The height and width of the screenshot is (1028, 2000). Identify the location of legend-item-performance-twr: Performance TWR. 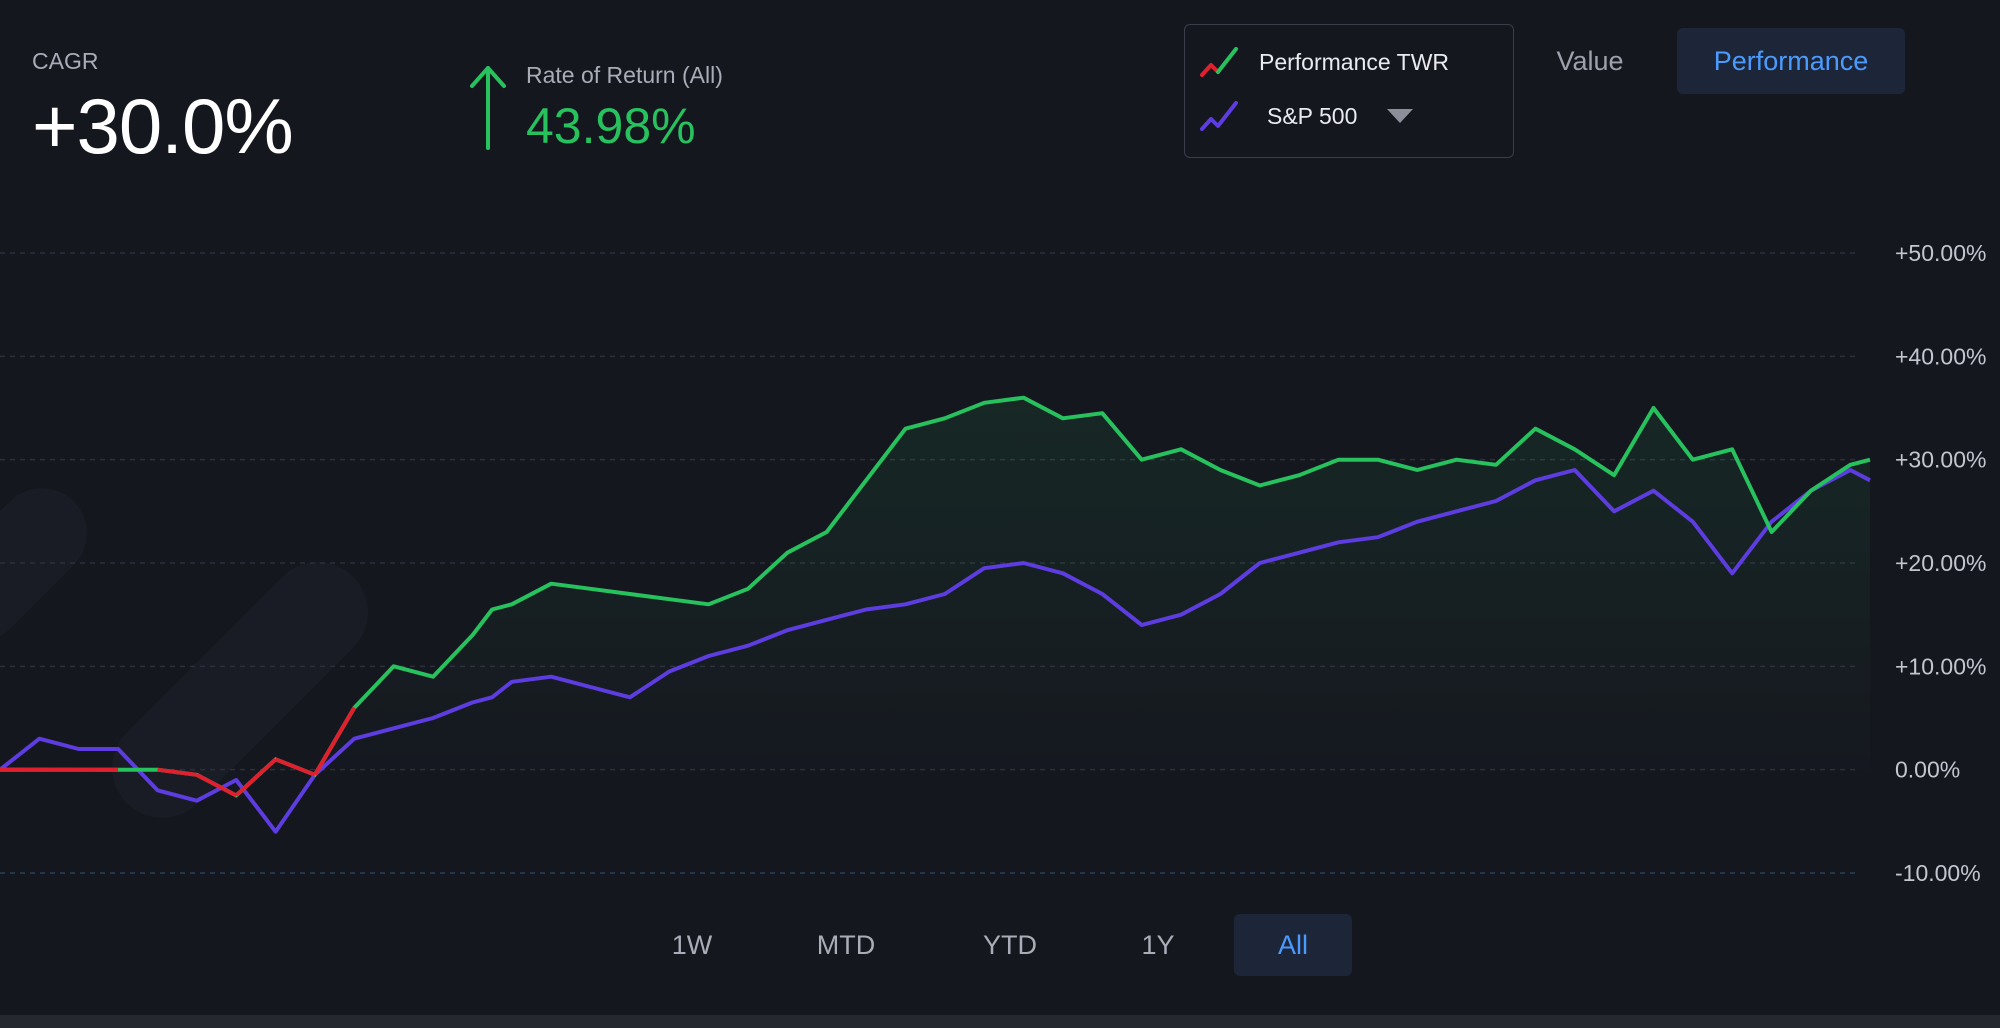
(1324, 62).